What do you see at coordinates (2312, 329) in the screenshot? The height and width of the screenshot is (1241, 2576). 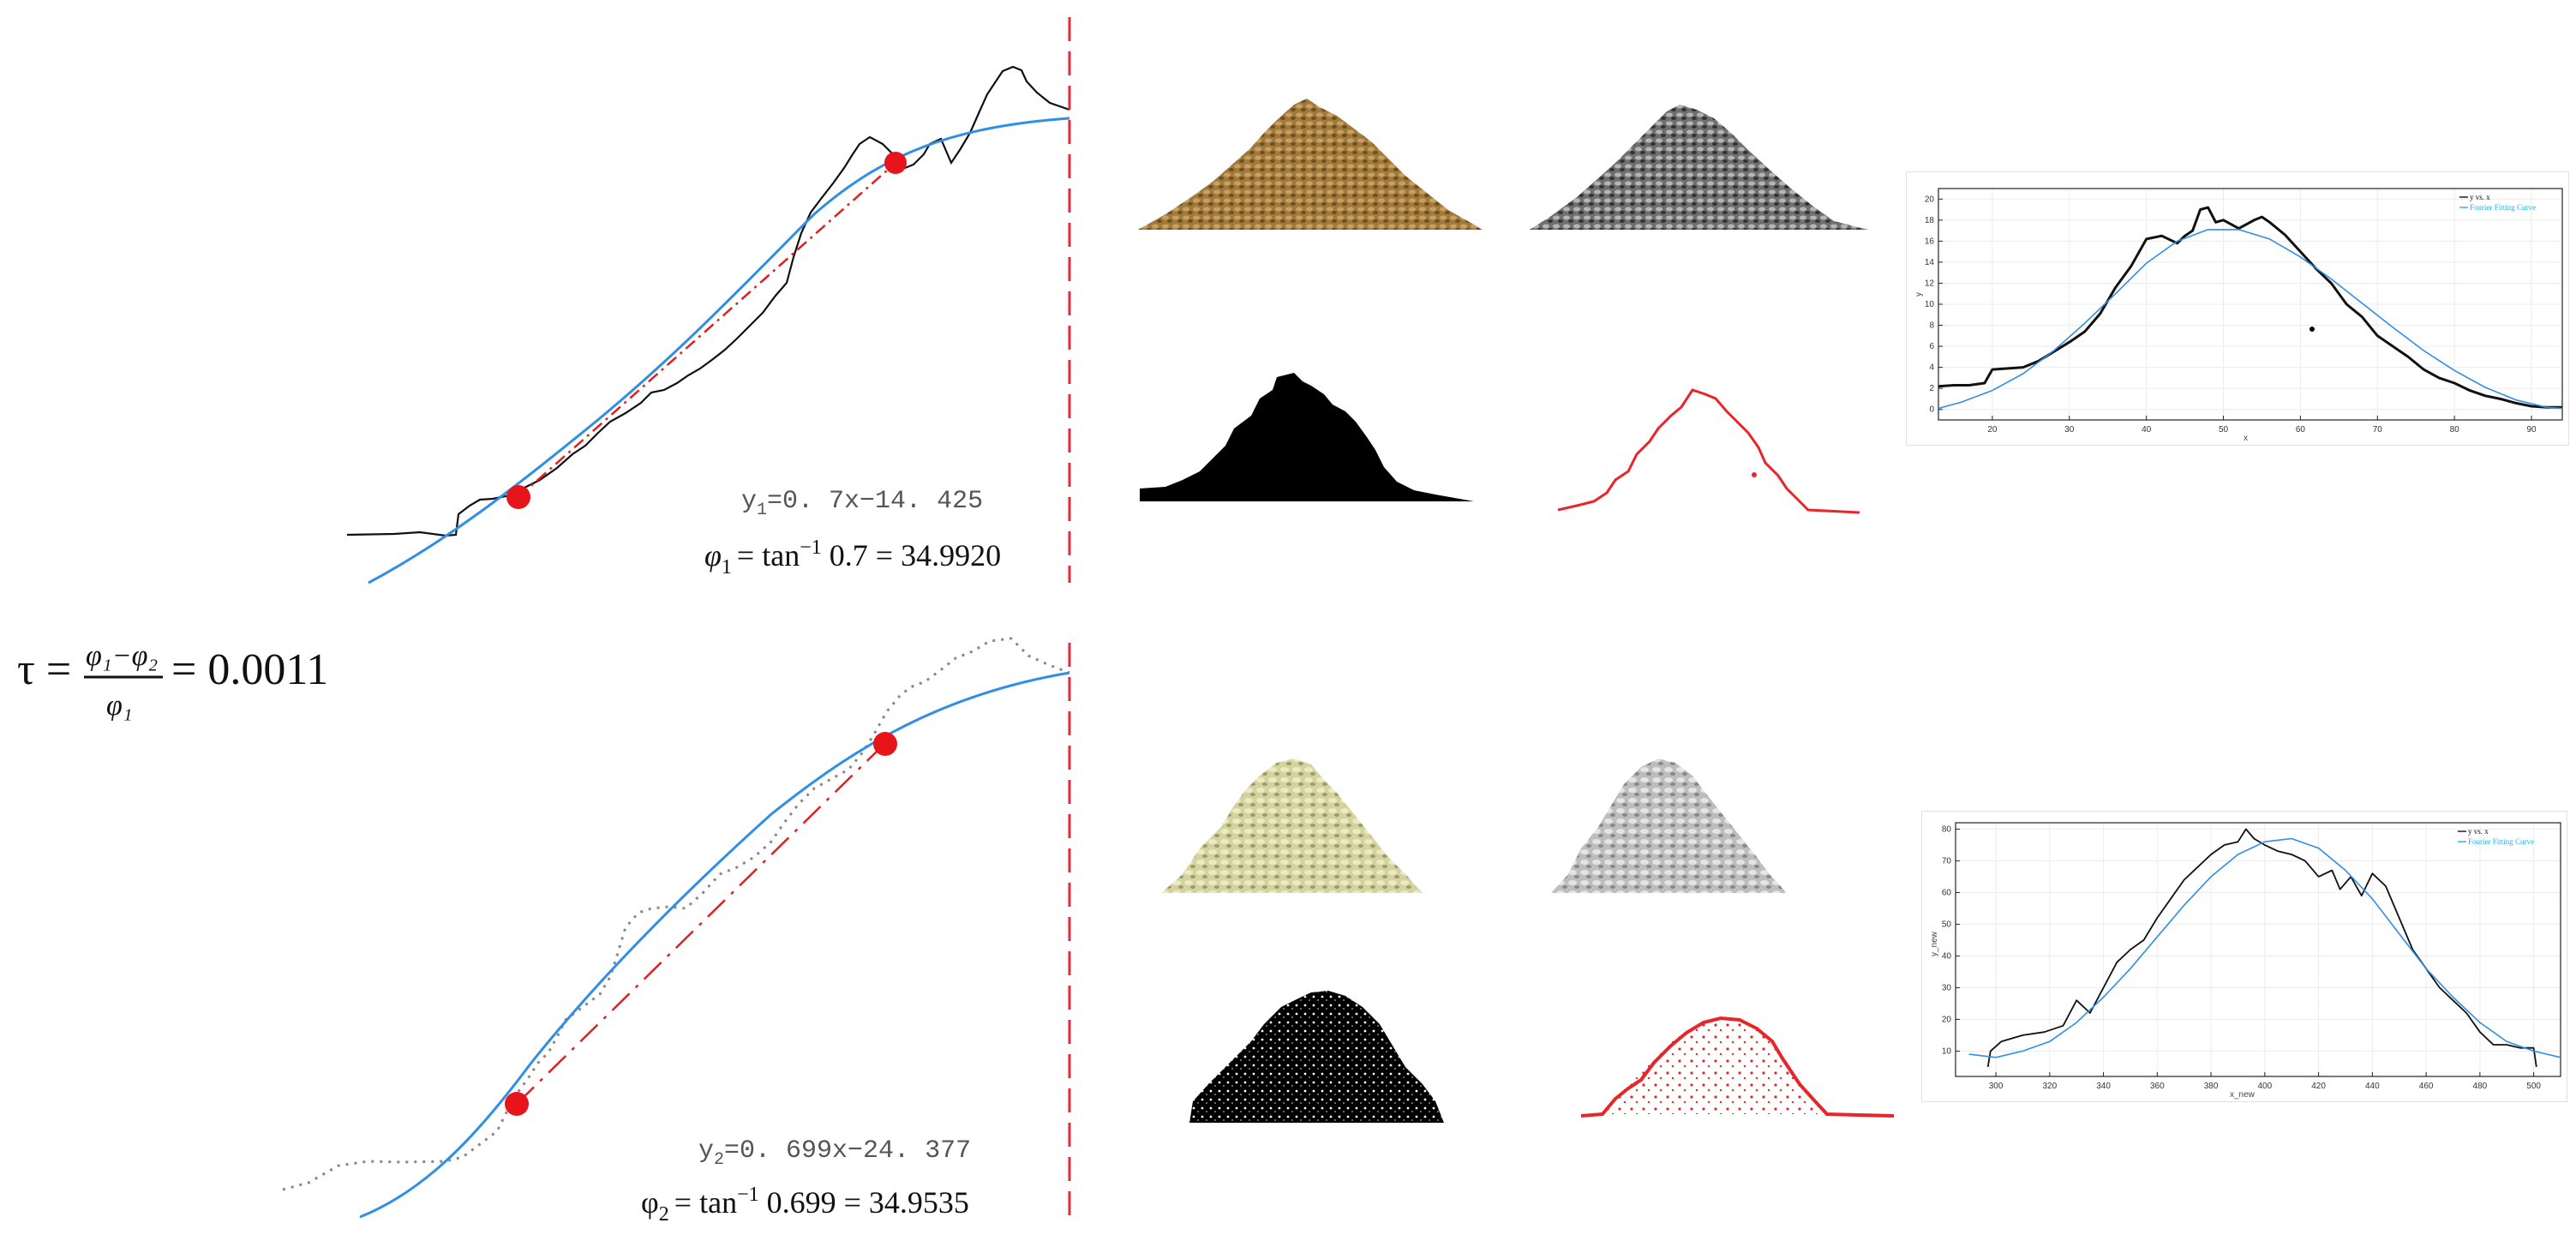 I see `chart1-stray-point` at bounding box center [2312, 329].